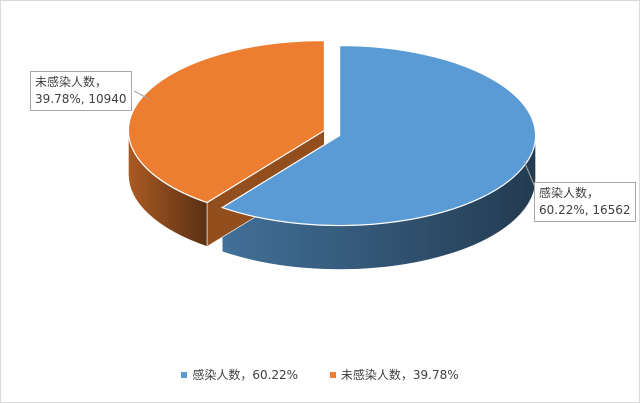 The height and width of the screenshot is (403, 640). What do you see at coordinates (332, 374) in the screenshot?
I see `legend-swatch-uninfected` at bounding box center [332, 374].